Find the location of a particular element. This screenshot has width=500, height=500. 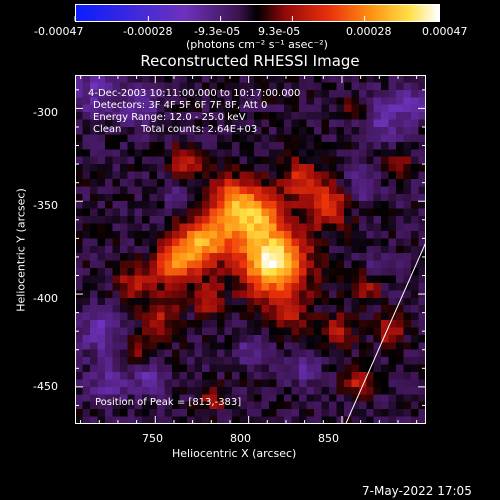

limb-line is located at coordinates (385, 332).